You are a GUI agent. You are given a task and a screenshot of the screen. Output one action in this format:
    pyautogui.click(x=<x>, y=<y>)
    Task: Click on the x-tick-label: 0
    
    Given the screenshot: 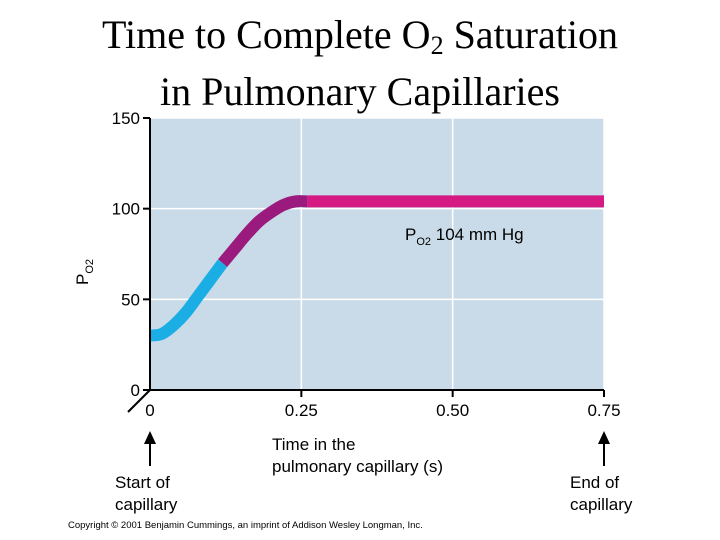 What is the action you would take?
    pyautogui.click(x=149, y=410)
    